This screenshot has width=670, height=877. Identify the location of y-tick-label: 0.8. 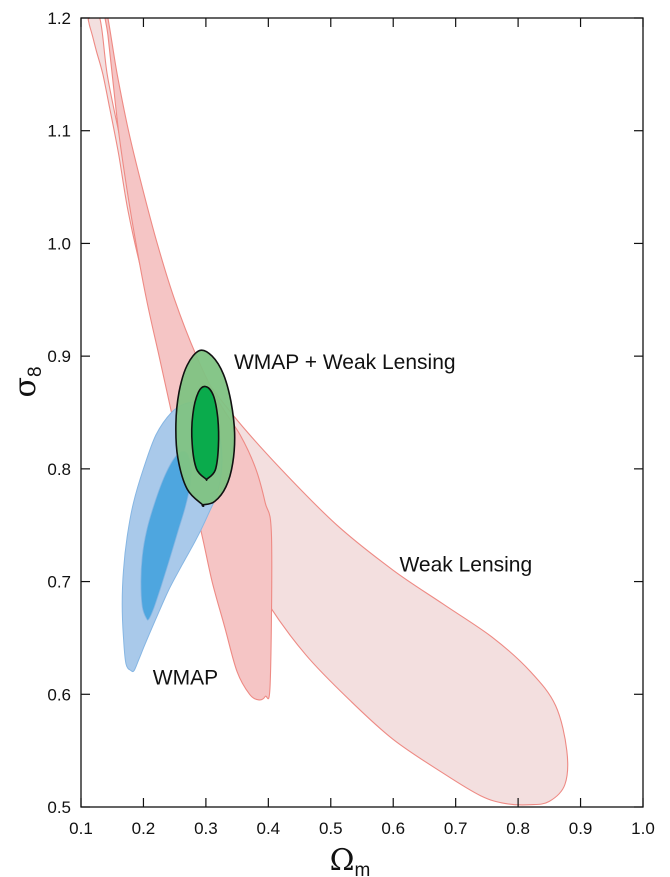
(59, 469).